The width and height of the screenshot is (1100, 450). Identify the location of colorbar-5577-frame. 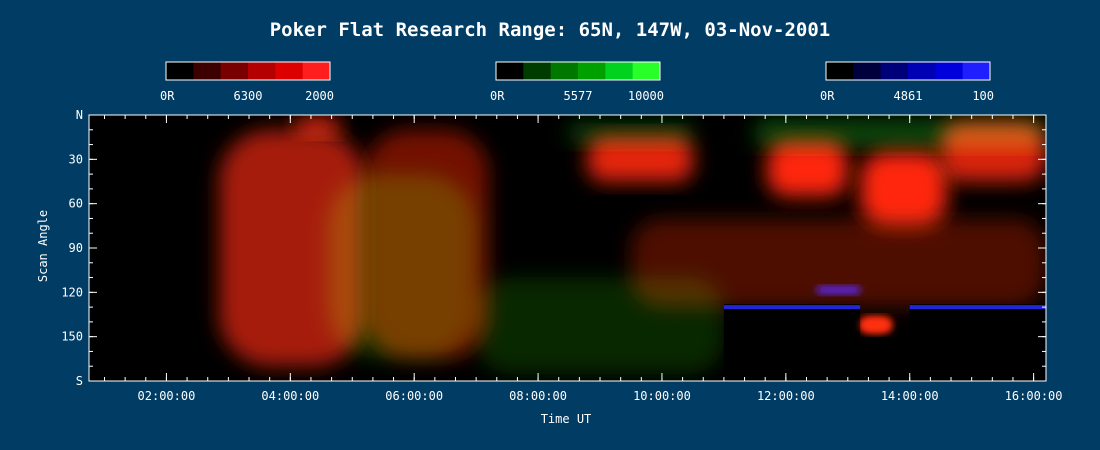
(578, 71).